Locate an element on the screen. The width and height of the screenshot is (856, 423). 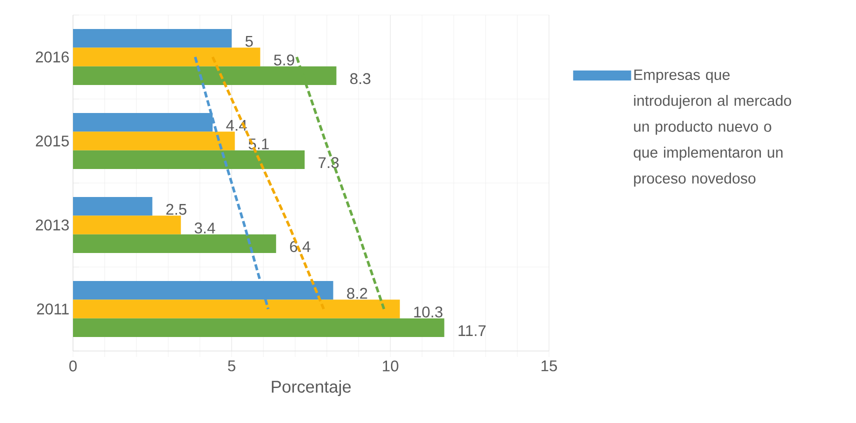
data-label: 8.3 is located at coordinates (360, 78).